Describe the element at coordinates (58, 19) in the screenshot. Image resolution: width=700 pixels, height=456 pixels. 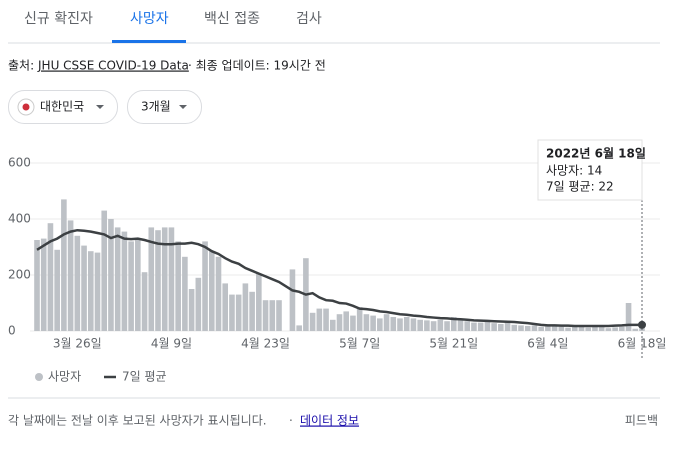
I see `tab: 신규 확진자` at that location.